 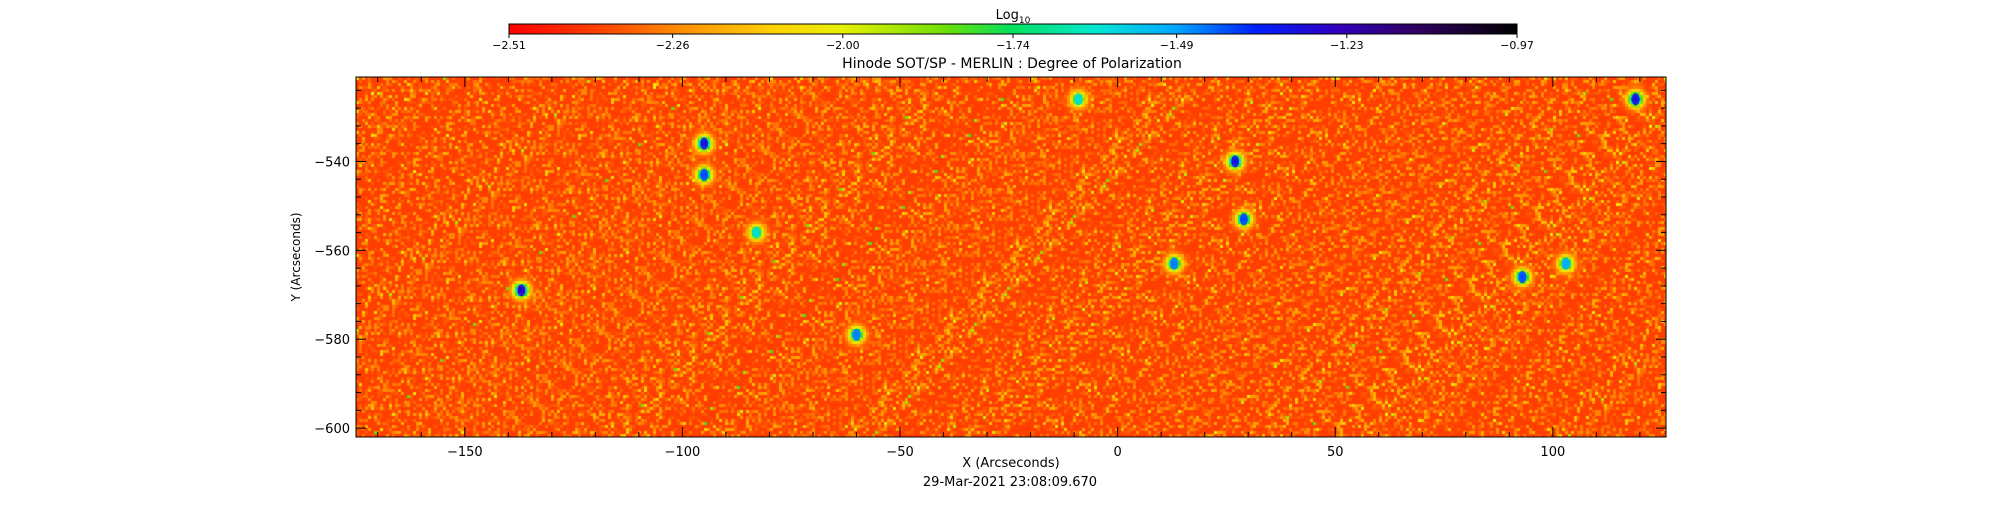 What do you see at coordinates (1013, 45) in the screenshot?
I see `colorbar-tick-label: −1.74` at bounding box center [1013, 45].